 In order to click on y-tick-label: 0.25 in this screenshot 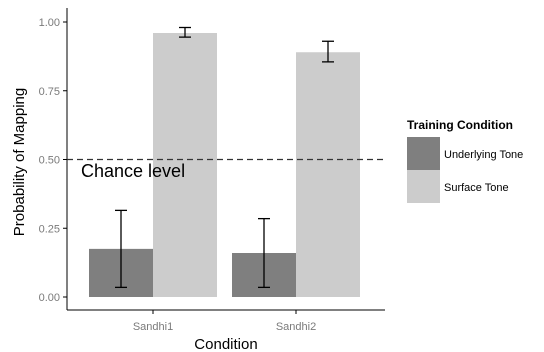, I will do `click(49, 229)`.